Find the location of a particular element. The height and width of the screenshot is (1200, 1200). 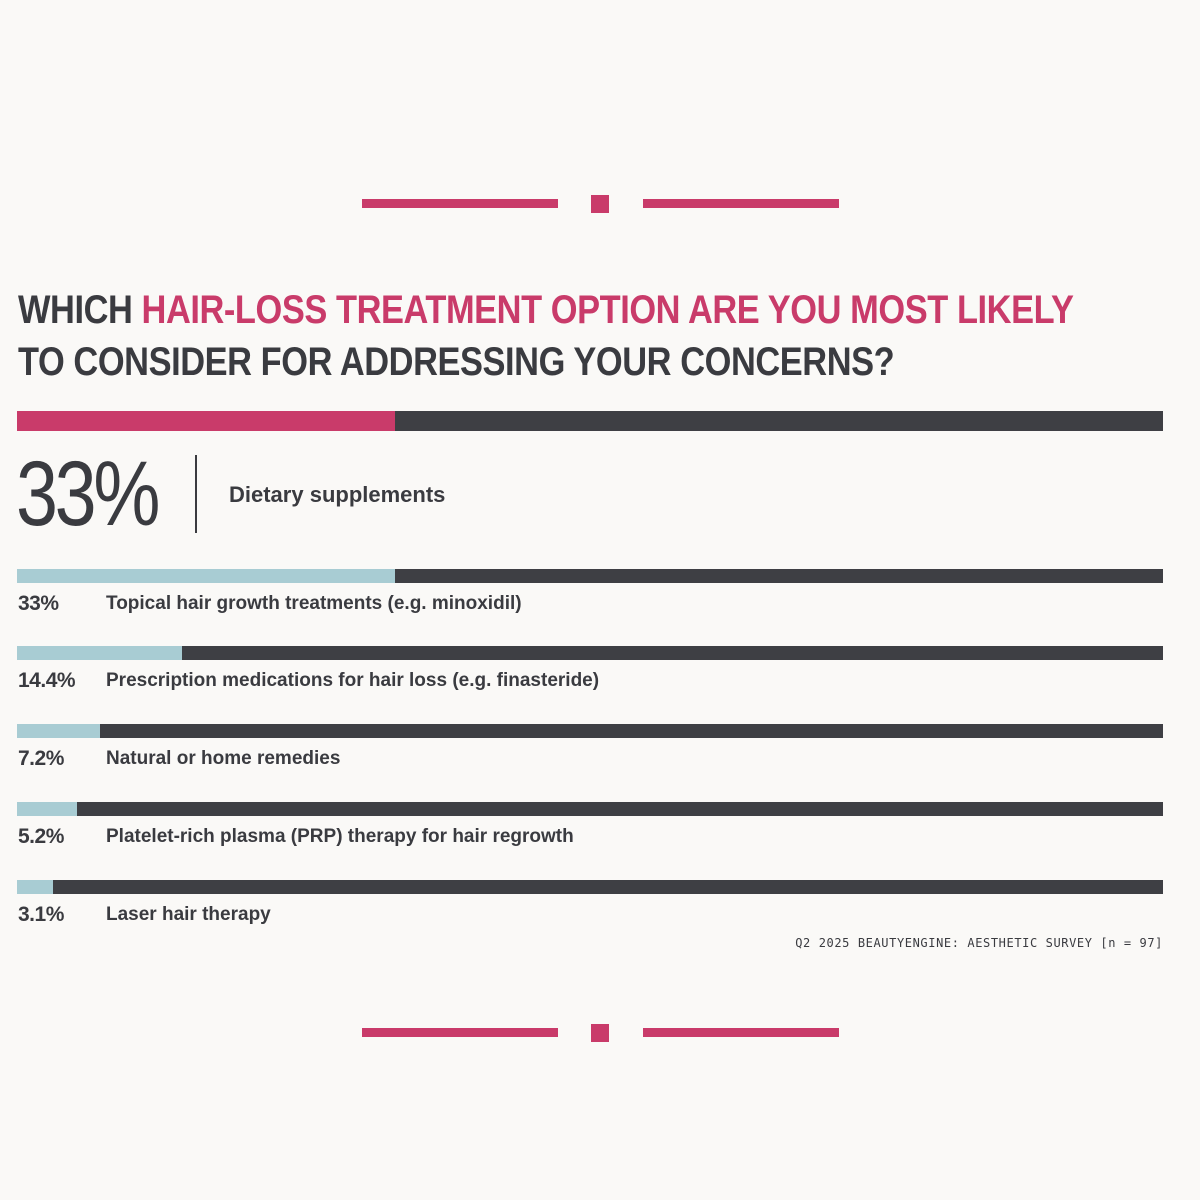

value-label: 7.2% is located at coordinates (41, 758).